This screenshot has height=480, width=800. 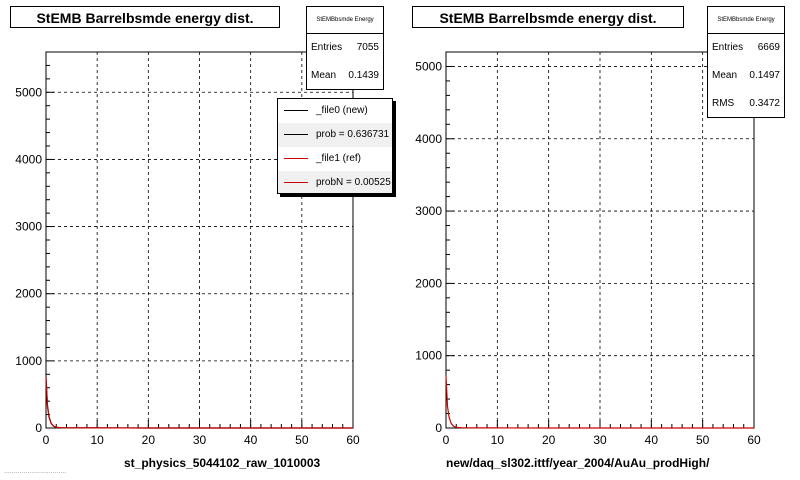 I want to click on left-chart-title: StEMB Barrelbsmde energy dist., so click(x=145, y=17).